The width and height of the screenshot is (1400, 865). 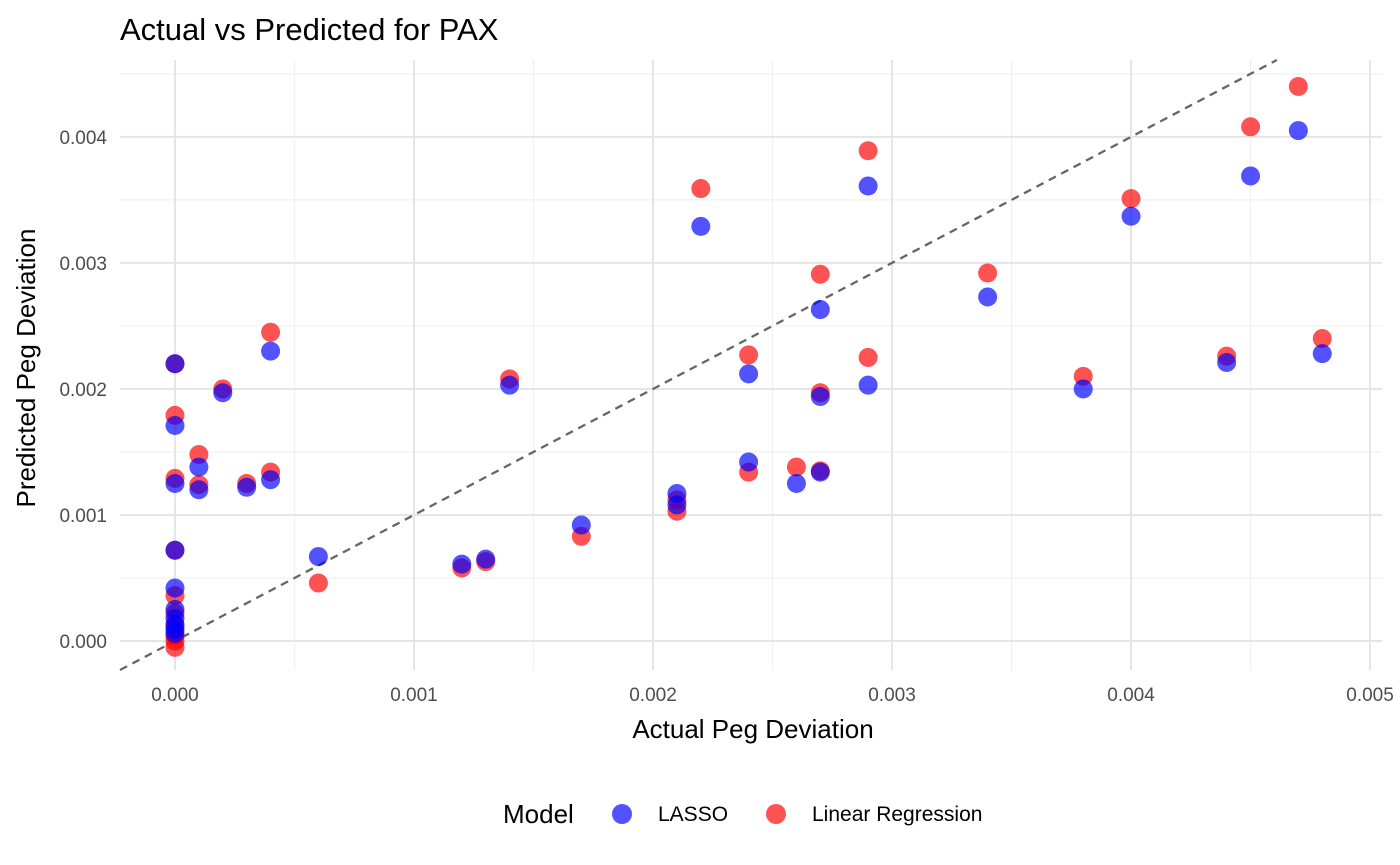 What do you see at coordinates (309, 29) in the screenshot?
I see `chart-title: Actual vs Predicted for PAX` at bounding box center [309, 29].